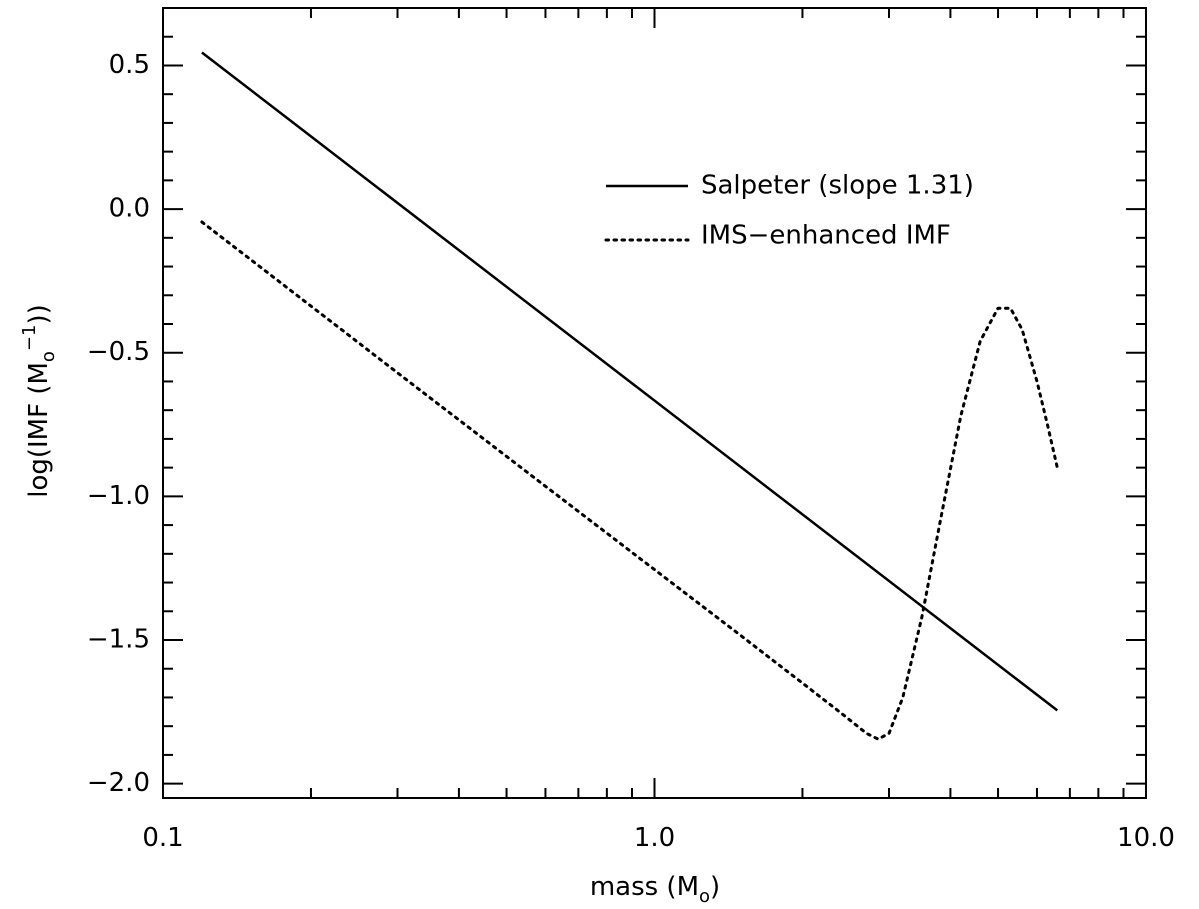 The height and width of the screenshot is (909, 1199). What do you see at coordinates (644, 887) in the screenshot?
I see `x-axis-title-main: mass (M` at bounding box center [644, 887].